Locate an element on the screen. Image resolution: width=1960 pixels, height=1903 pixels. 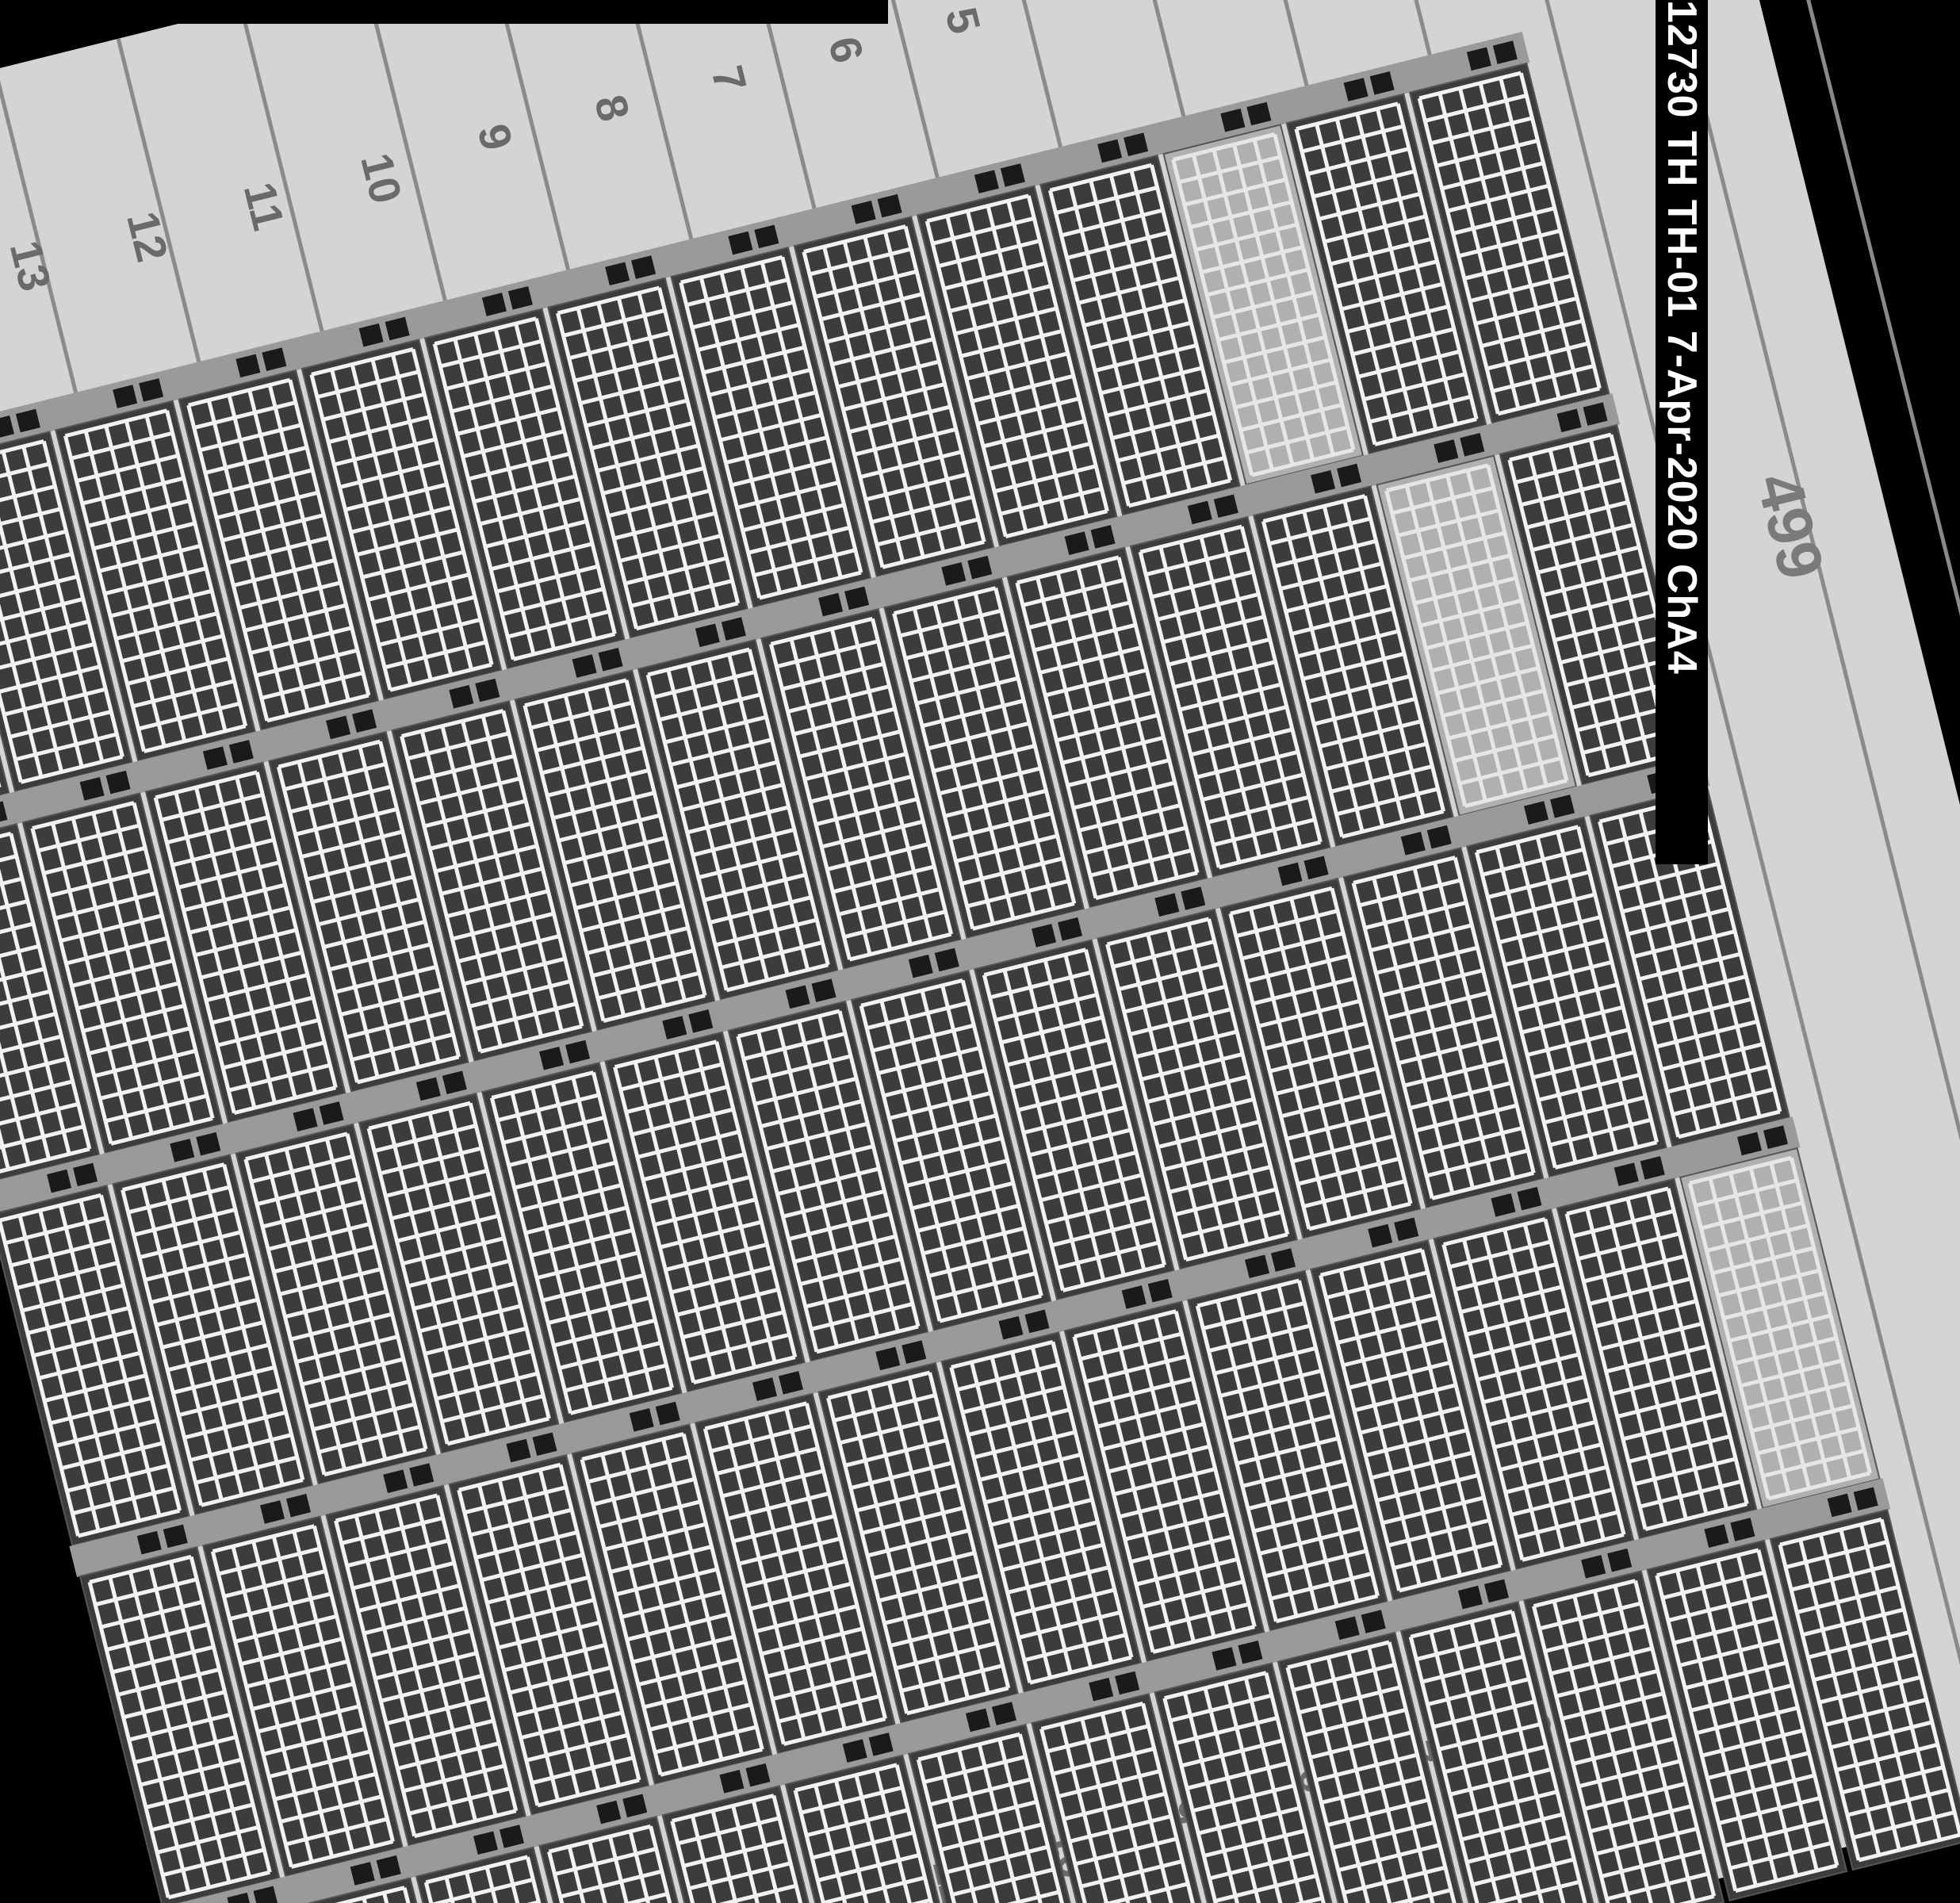
ruler-number: 10 is located at coordinates (381, 179).